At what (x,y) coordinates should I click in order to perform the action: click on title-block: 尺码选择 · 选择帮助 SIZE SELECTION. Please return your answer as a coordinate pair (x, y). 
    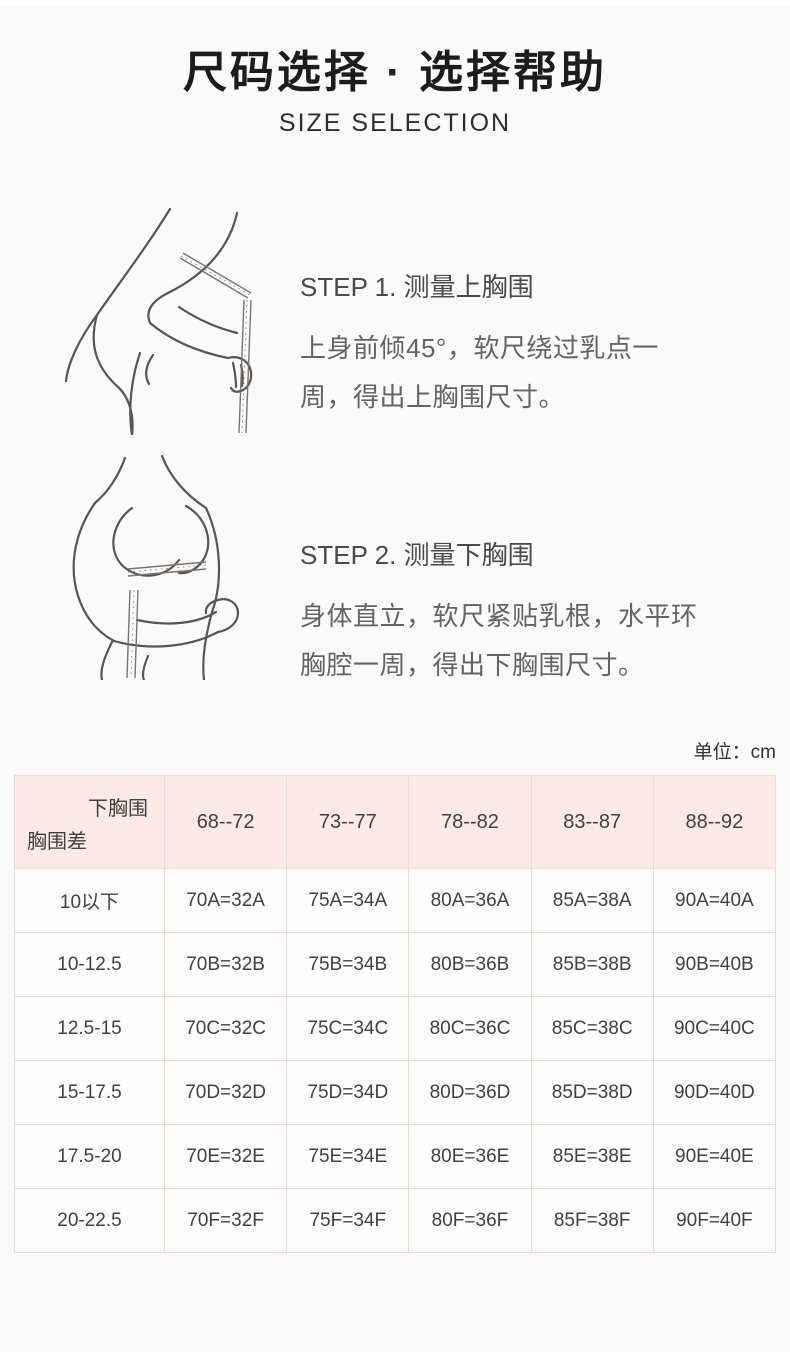
    Looking at the image, I should click on (395, 93).